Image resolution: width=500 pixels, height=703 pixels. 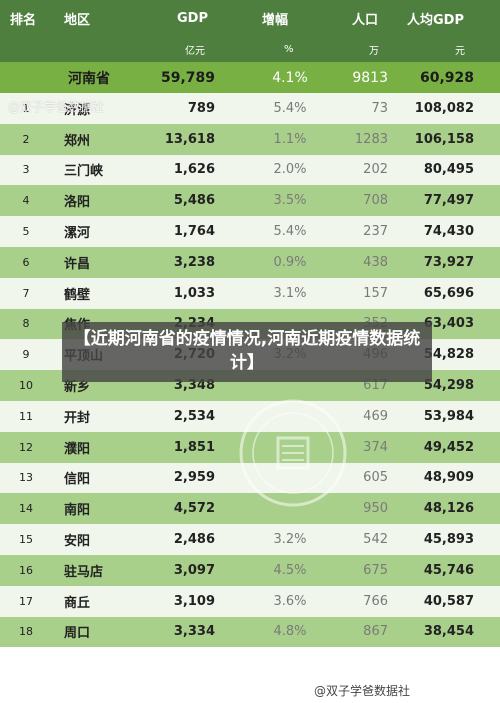 What do you see at coordinates (375, 632) in the screenshot?
I see `row-population: 867` at bounding box center [375, 632].